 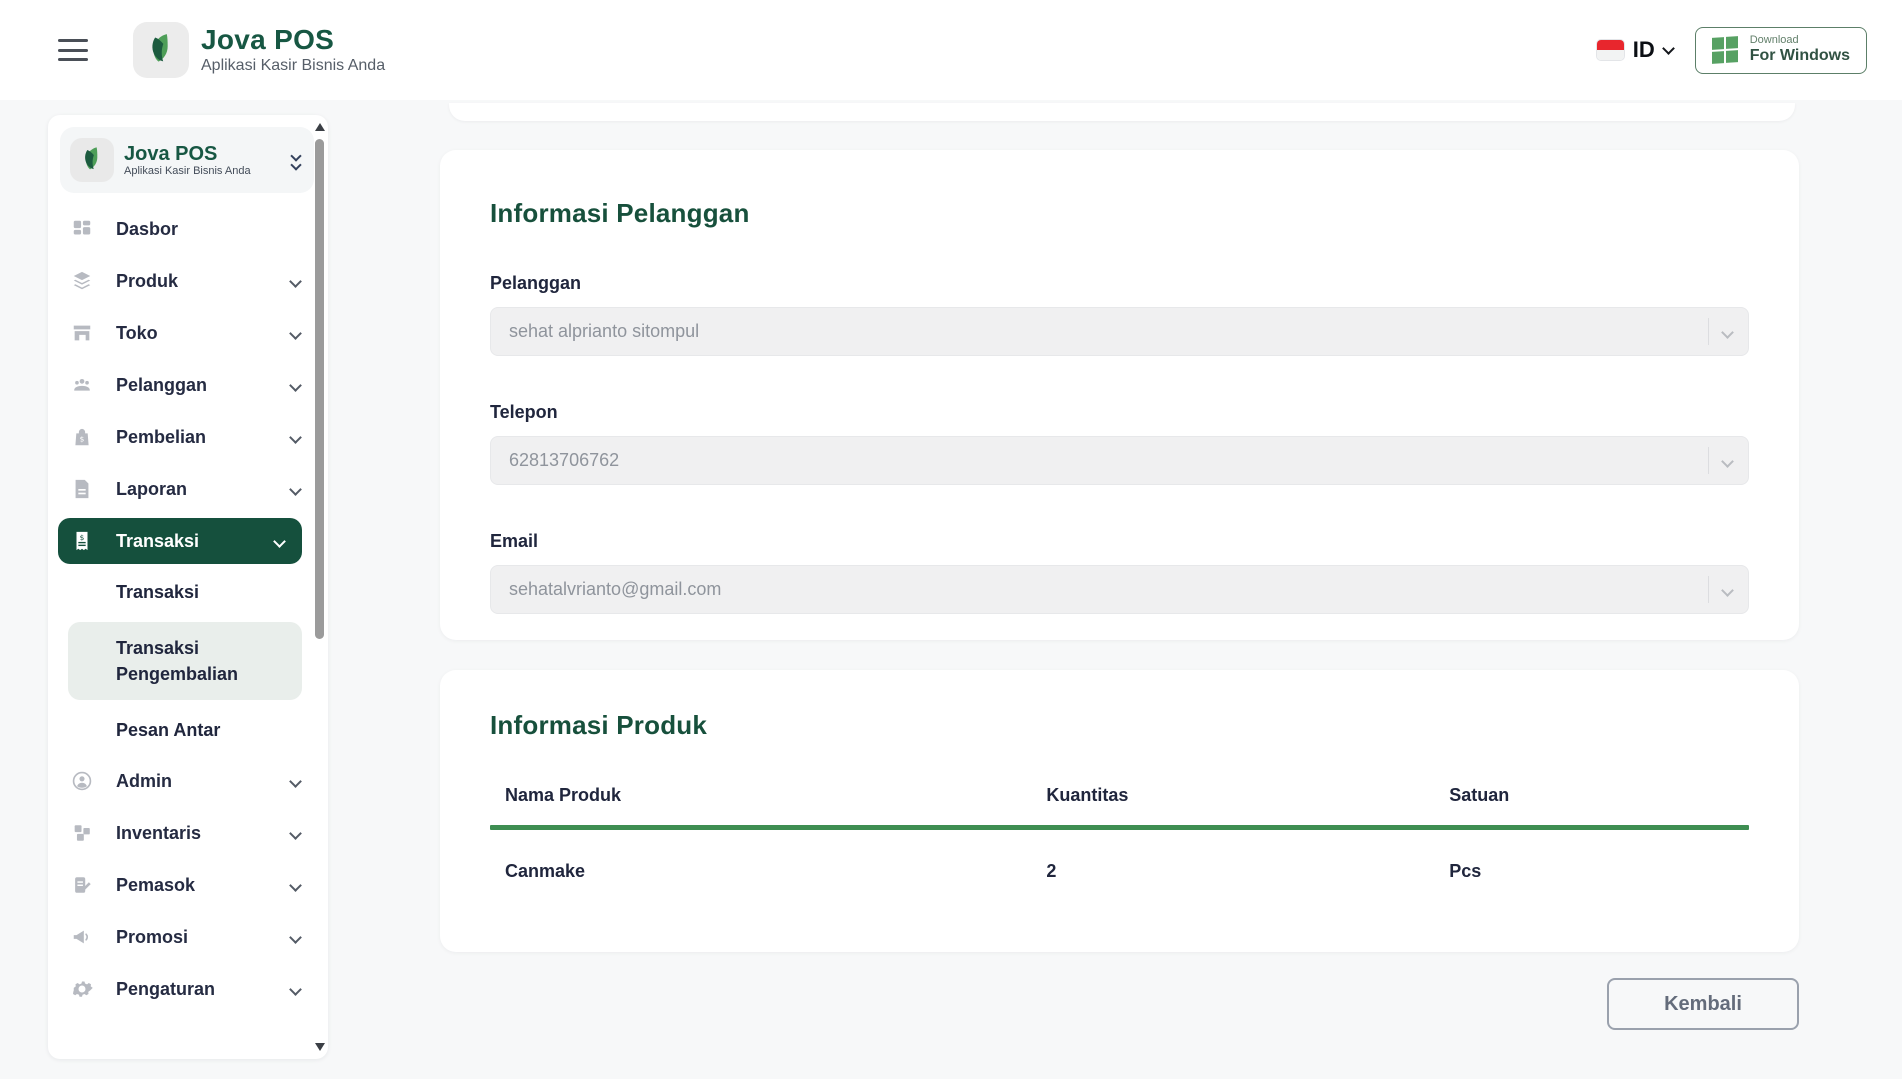 I want to click on product-table-header: Nama Produk Kuantitas Satuan, so click(x=1119, y=795).